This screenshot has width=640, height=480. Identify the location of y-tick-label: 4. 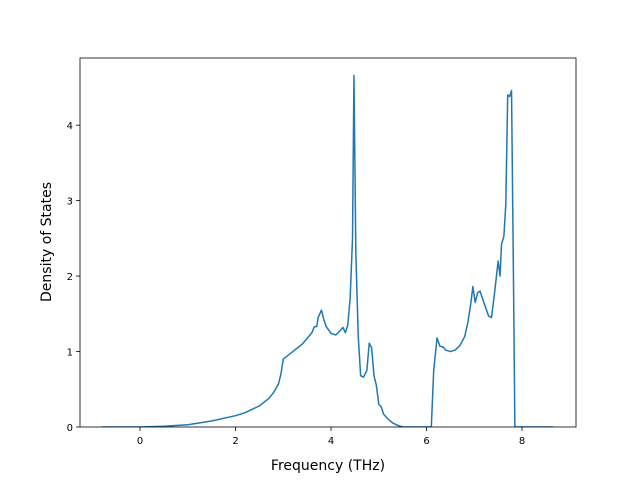
(70, 126).